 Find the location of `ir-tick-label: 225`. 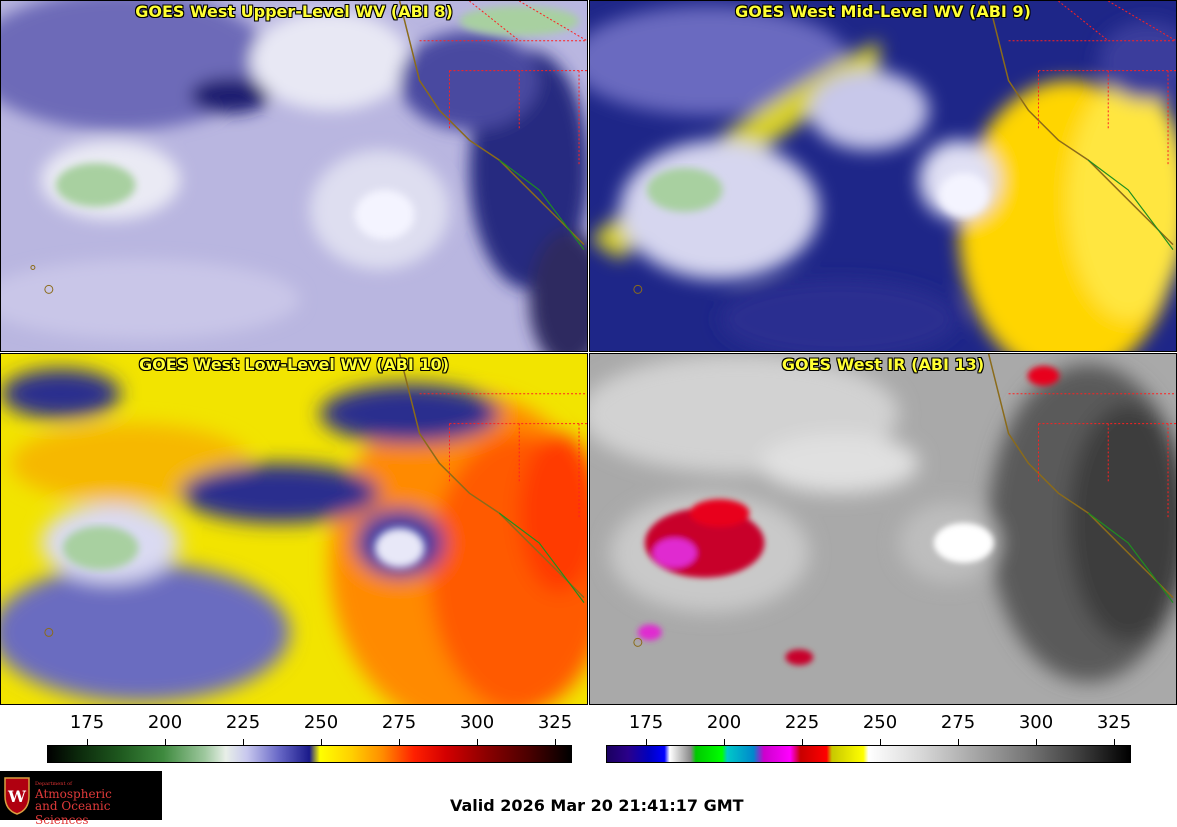

ir-tick-label: 225 is located at coordinates (802, 722).